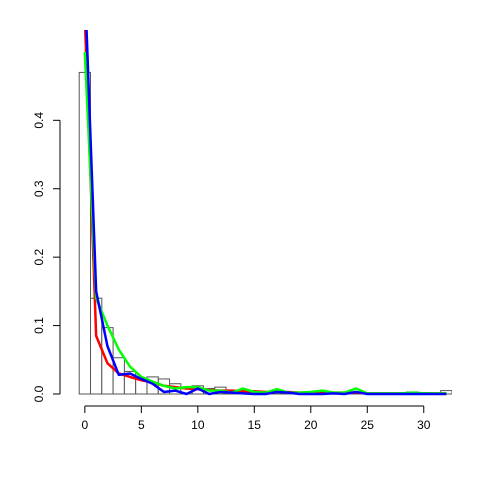 The height and width of the screenshot is (485, 480). What do you see at coordinates (141, 425) in the screenshot?
I see `x-tick-label: 5` at bounding box center [141, 425].